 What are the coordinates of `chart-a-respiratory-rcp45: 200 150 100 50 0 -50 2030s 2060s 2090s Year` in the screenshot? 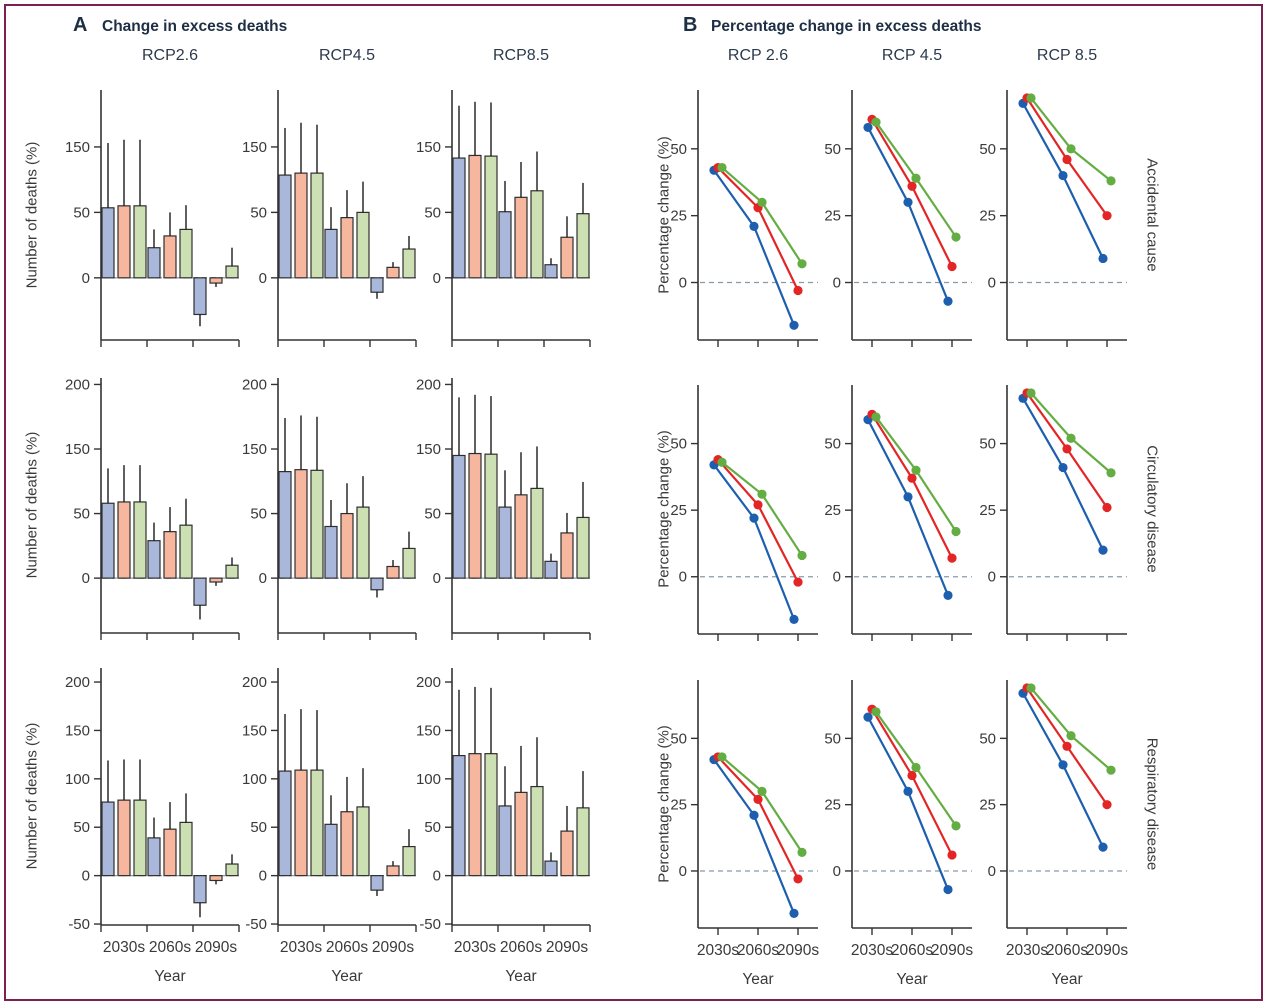 It's located at (329, 826).